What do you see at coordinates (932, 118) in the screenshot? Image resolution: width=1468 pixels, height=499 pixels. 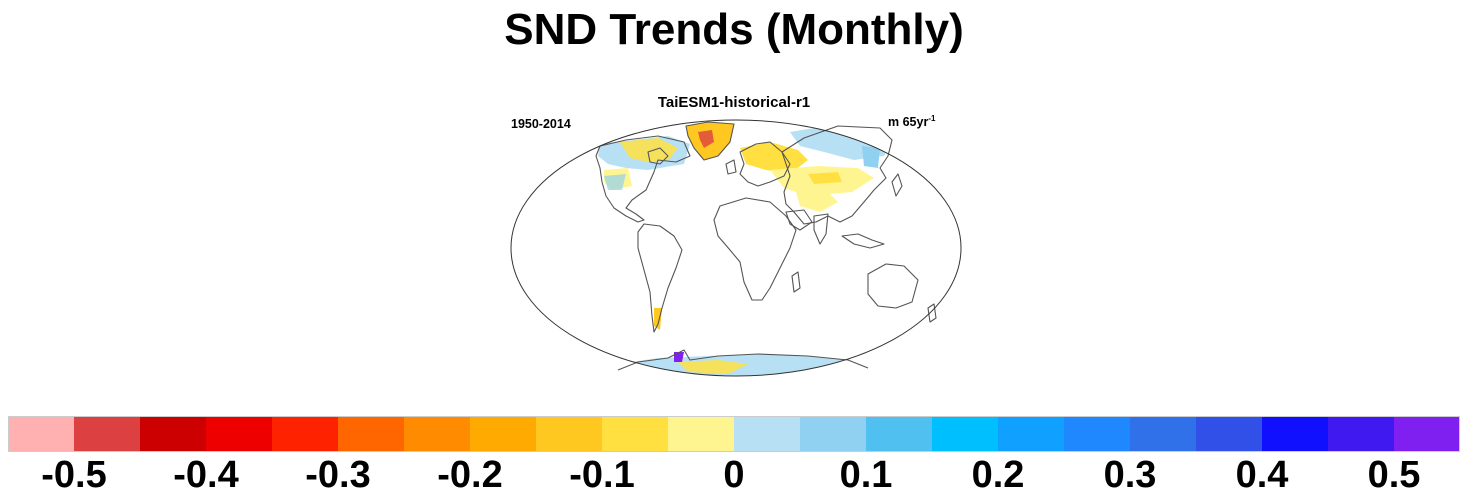 I see `units-exponent: -1` at bounding box center [932, 118].